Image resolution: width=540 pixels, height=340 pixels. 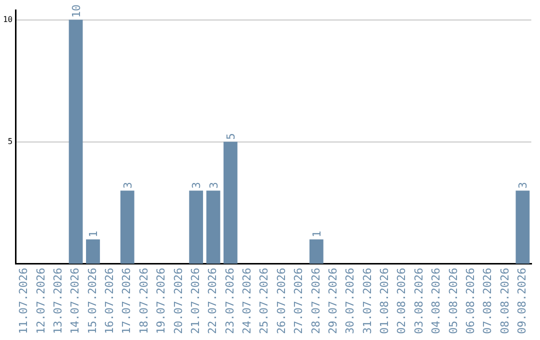 I want to click on x-tick-label: 11.07.2026, so click(x=23, y=301).